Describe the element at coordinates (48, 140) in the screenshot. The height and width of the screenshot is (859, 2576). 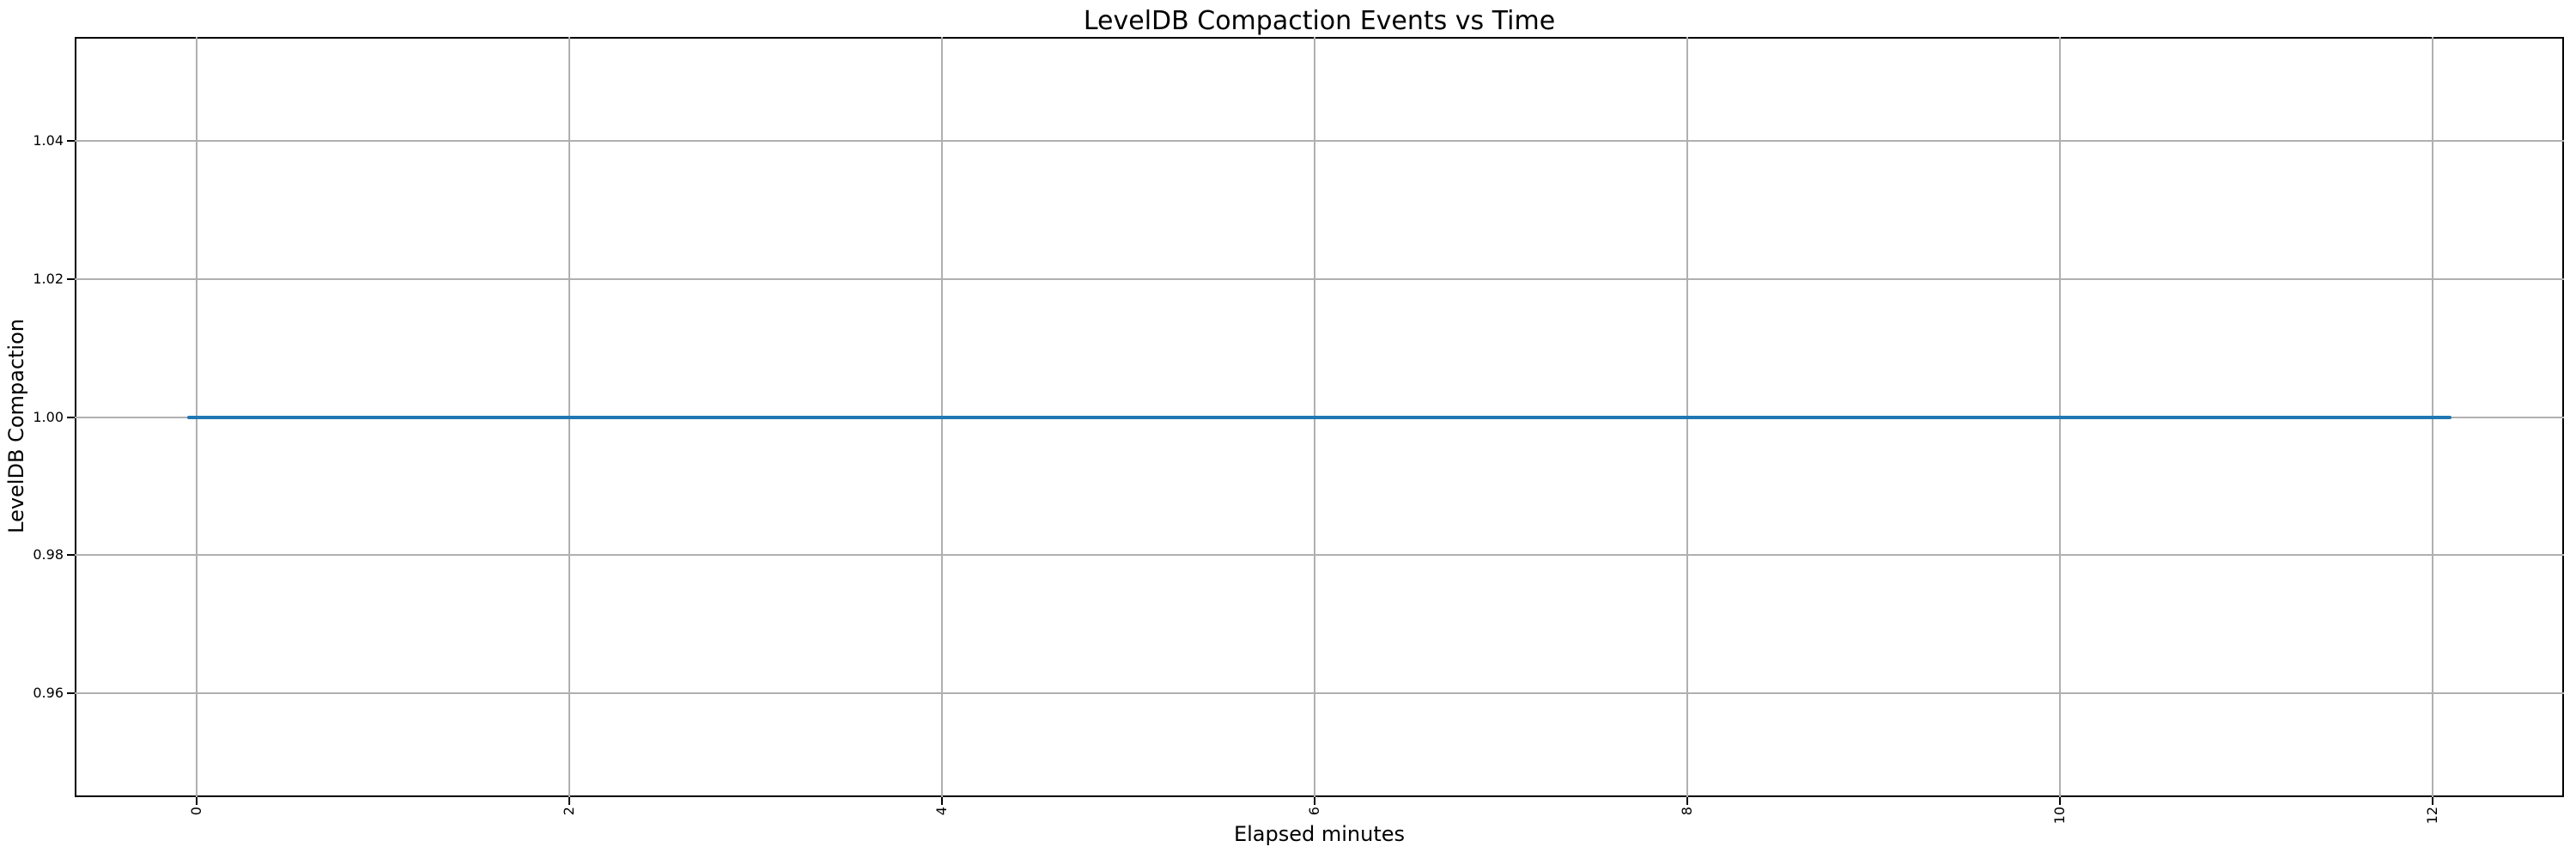
I see `y-tick-label: 1.04` at that location.